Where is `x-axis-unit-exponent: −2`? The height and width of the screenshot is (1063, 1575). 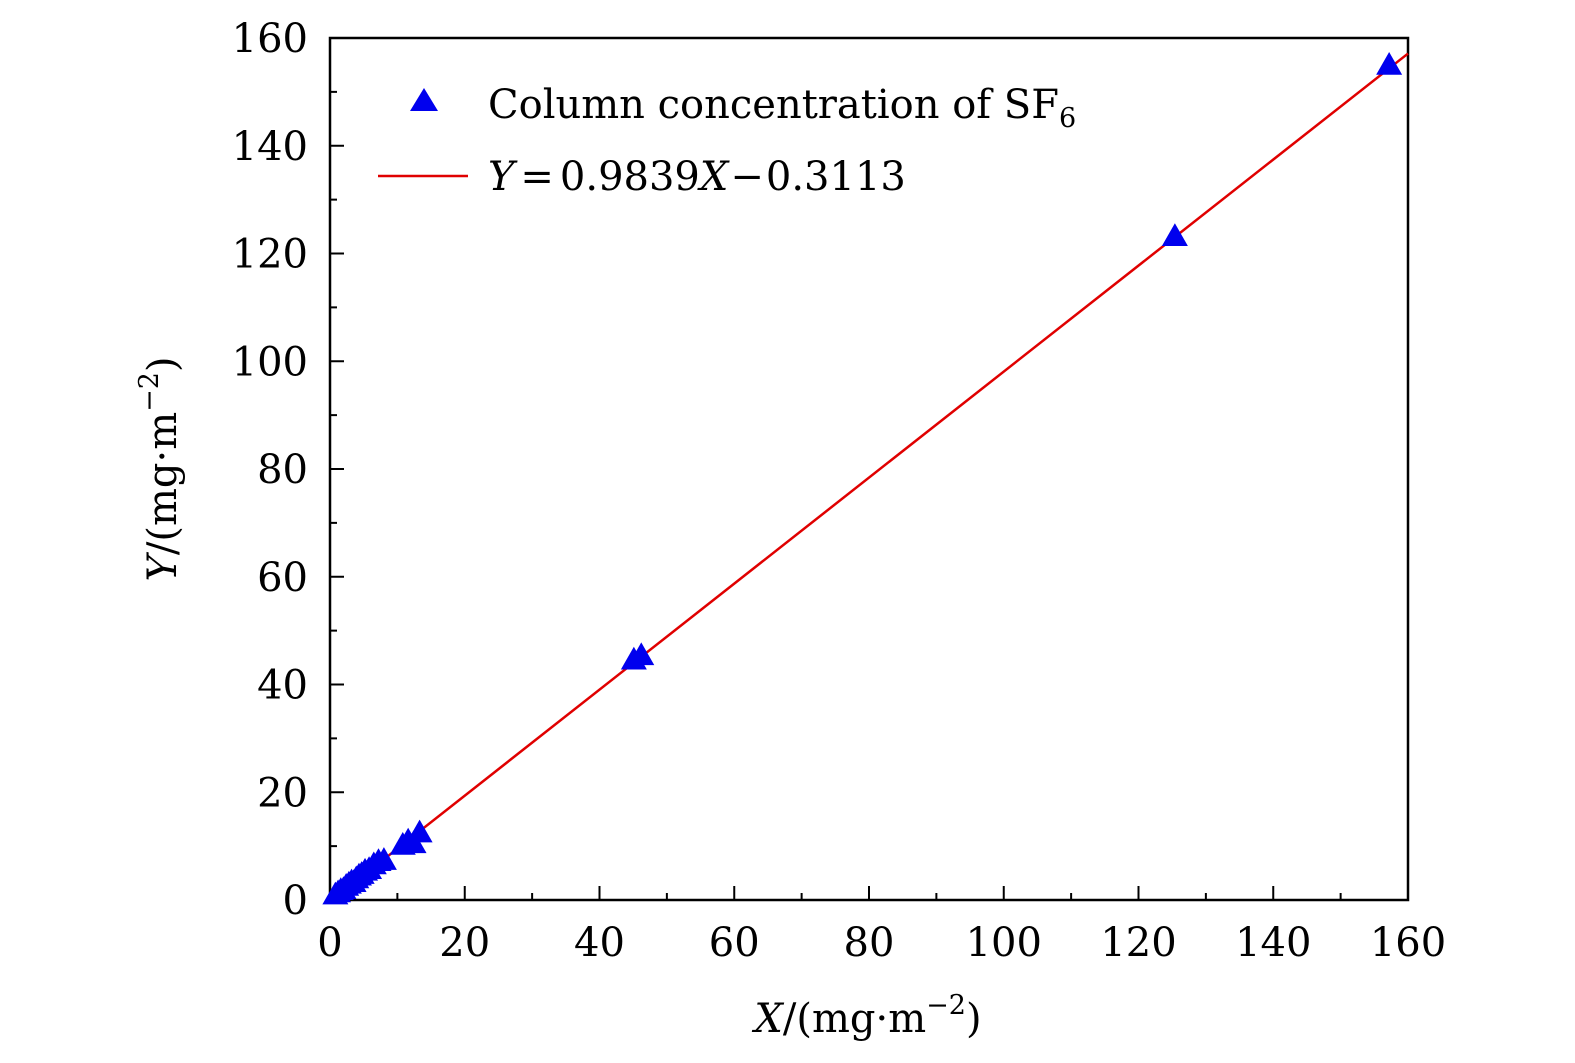 x-axis-unit-exponent: −2 is located at coordinates (946, 1005).